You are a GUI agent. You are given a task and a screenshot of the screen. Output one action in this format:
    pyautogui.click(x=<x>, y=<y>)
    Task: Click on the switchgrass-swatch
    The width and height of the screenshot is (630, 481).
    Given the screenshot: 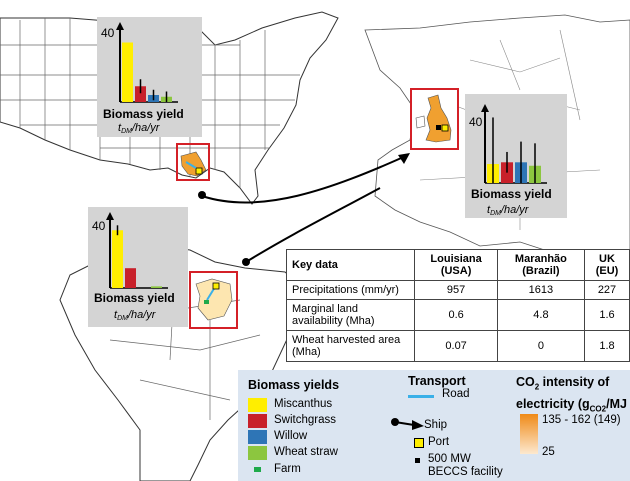 What is the action you would take?
    pyautogui.click(x=257, y=421)
    